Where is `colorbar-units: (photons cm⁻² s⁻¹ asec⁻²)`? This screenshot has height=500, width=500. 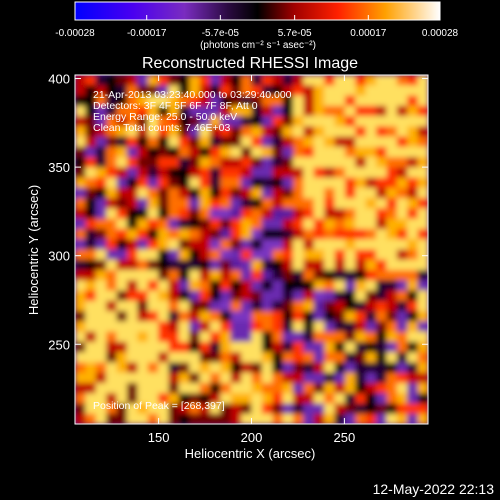
colorbar-units: (photons cm⁻² s⁻¹ asec⁻²) is located at coordinates (258, 45).